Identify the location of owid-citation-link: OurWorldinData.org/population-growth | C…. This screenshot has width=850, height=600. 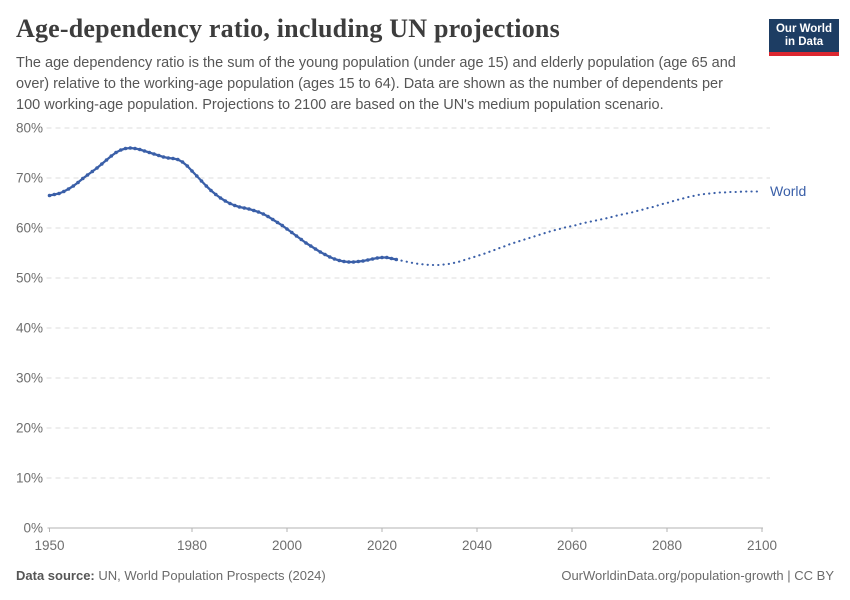
(697, 575).